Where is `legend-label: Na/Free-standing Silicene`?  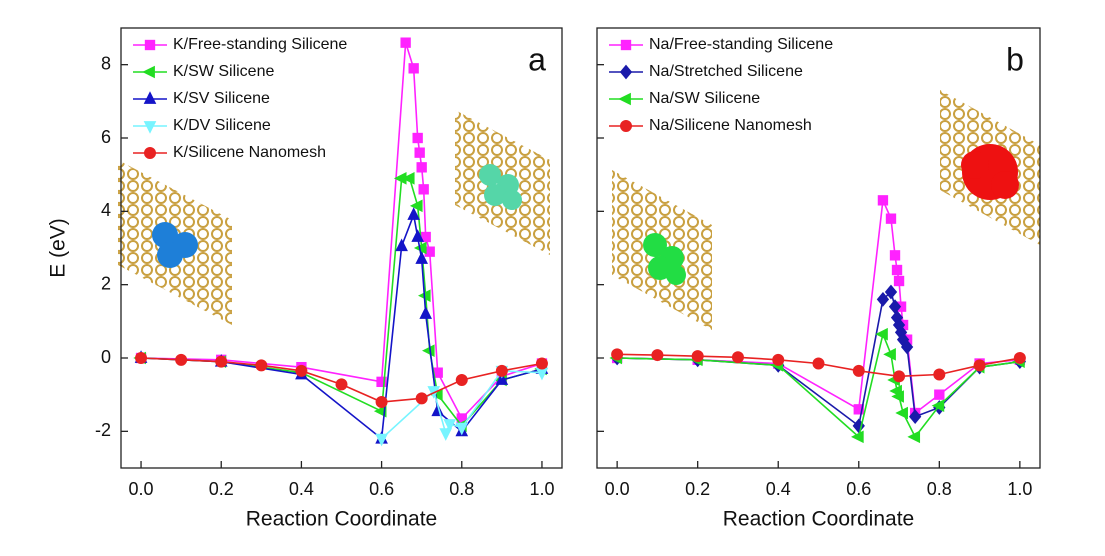
legend-label: Na/Free-standing Silicene is located at coordinates (741, 44).